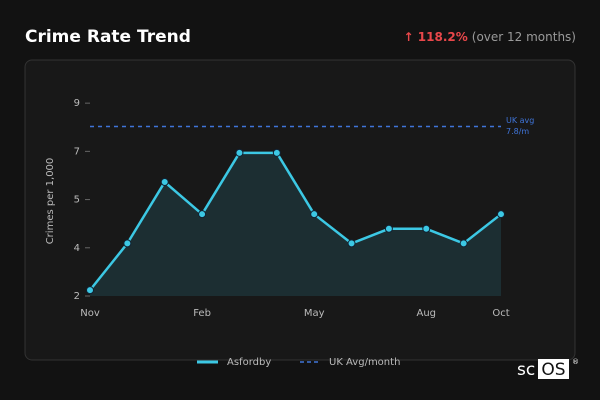 This screenshot has height=400, width=600. Describe the element at coordinates (427, 313) in the screenshot. I see `x-tick-label: Aug` at that location.